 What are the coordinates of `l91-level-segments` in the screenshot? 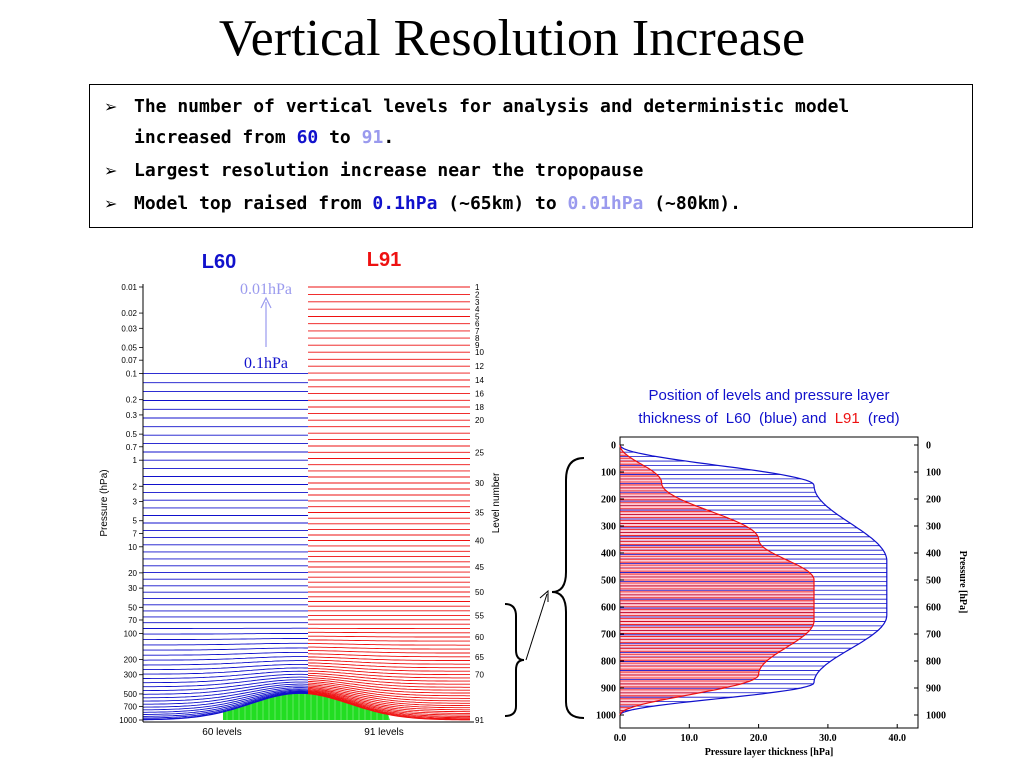 It's located at (717, 580).